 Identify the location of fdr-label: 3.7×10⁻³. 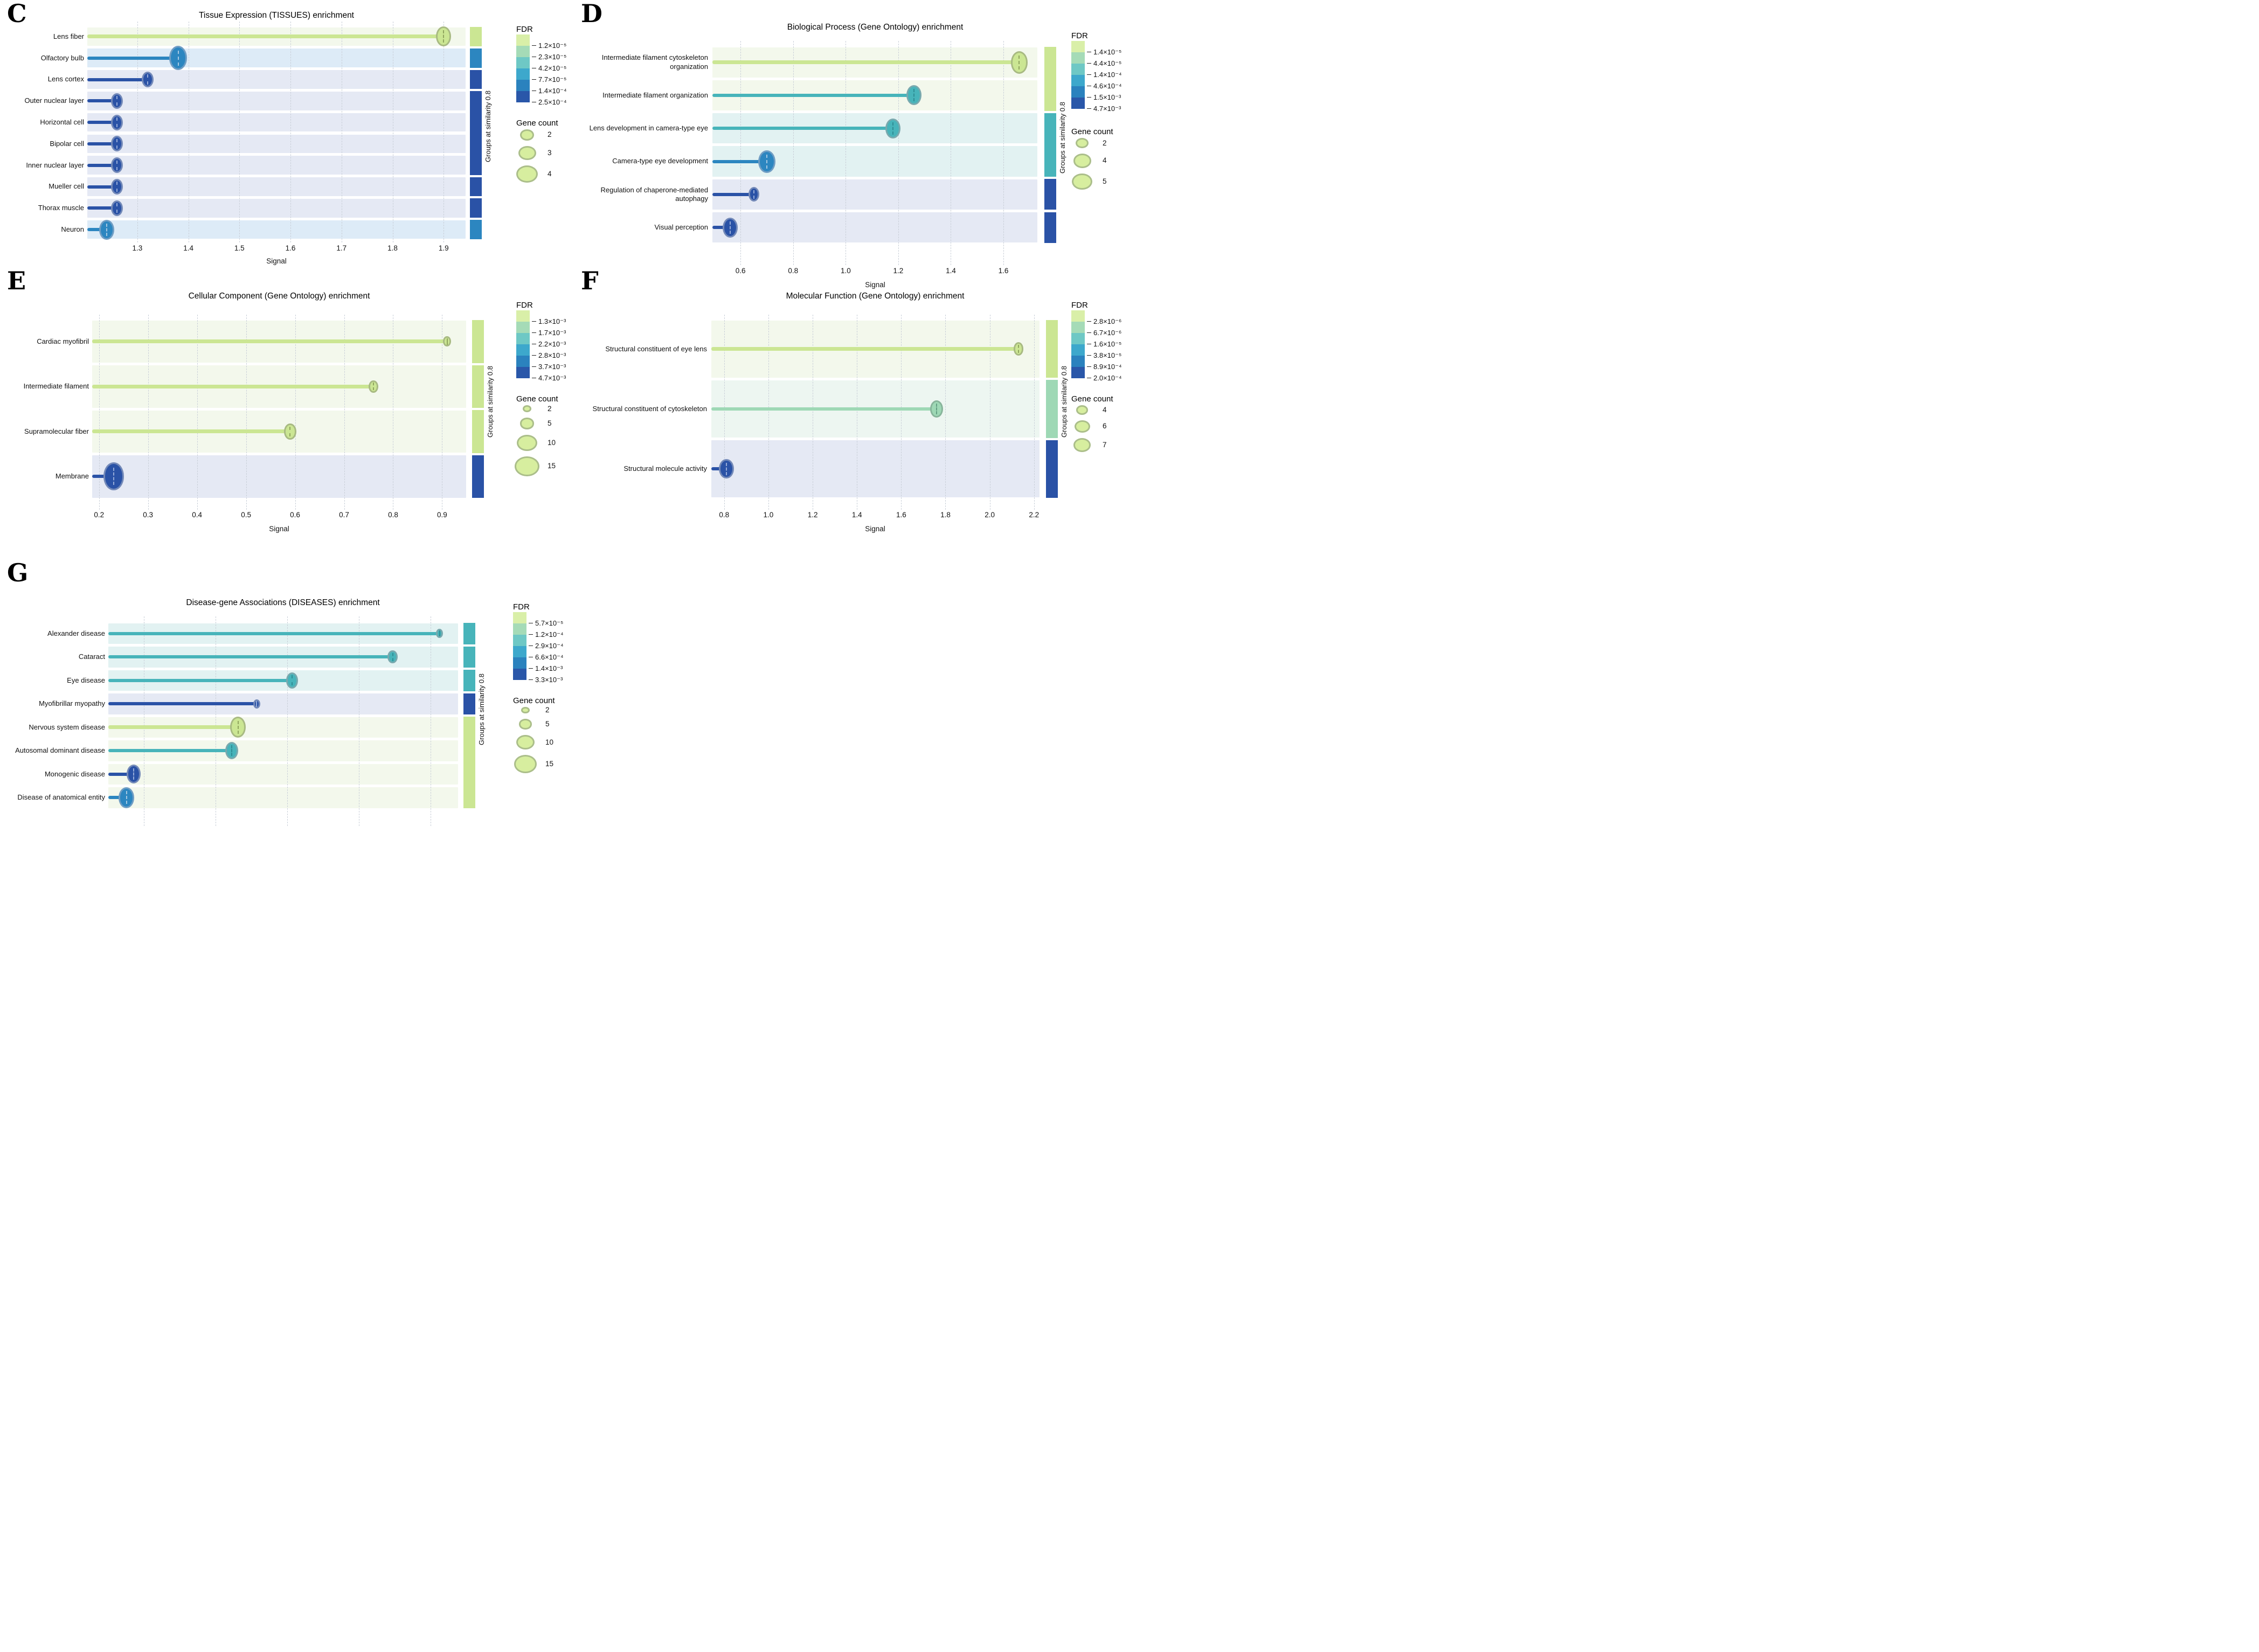
(552, 367).